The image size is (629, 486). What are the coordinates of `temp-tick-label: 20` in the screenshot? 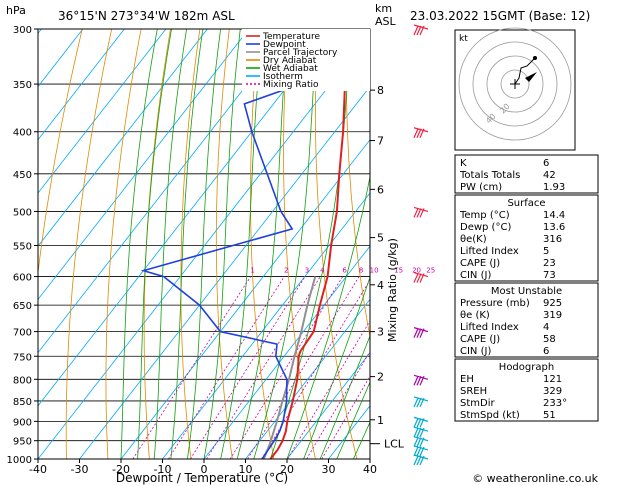 It's located at (287, 469).